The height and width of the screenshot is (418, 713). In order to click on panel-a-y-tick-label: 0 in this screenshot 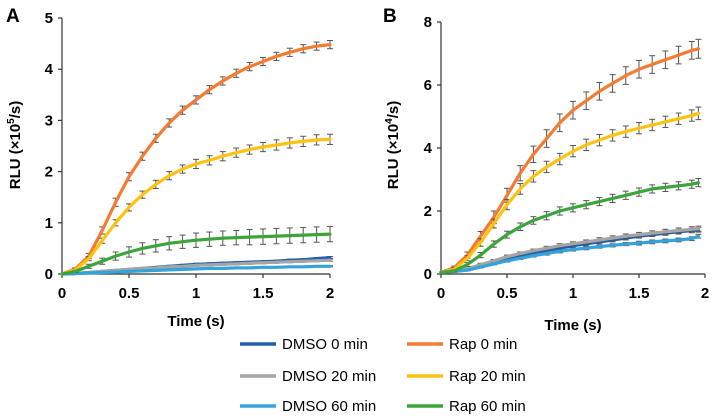, I will do `click(49, 274)`.